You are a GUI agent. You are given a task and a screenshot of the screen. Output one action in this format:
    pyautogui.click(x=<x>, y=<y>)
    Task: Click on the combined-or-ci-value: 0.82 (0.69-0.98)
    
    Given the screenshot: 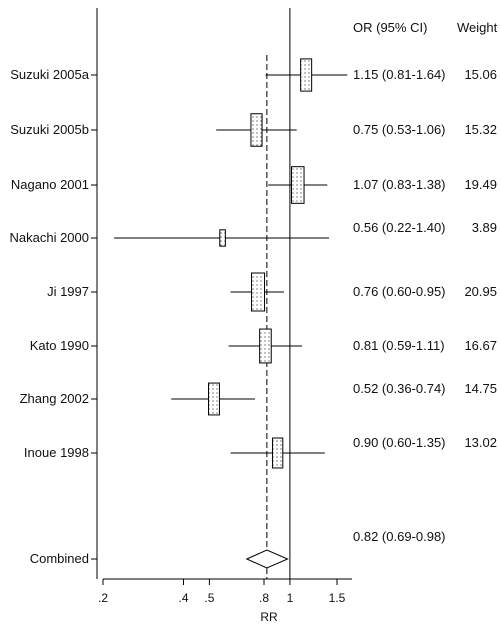 What is the action you would take?
    pyautogui.click(x=399, y=536)
    